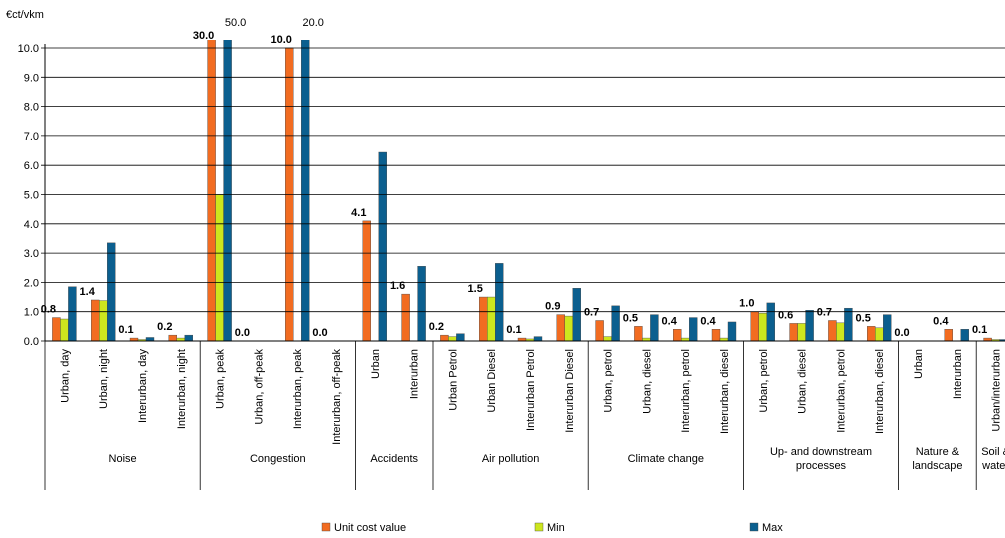  I want to click on x-tick-label: Interurban, peak, so click(298, 389).